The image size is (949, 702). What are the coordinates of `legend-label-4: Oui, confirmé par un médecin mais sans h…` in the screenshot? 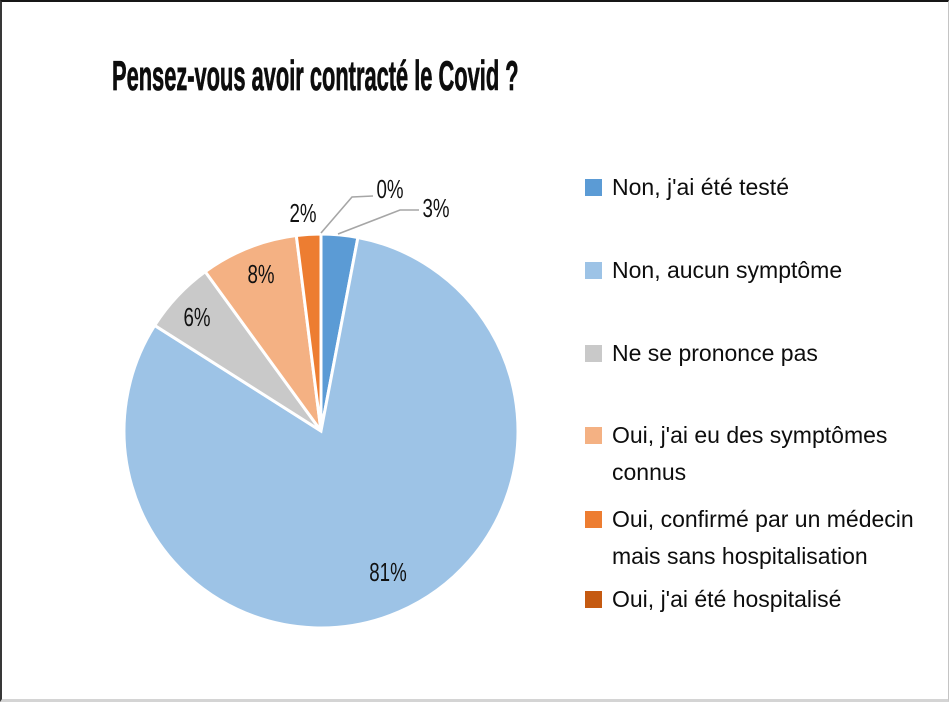 It's located at (763, 537).